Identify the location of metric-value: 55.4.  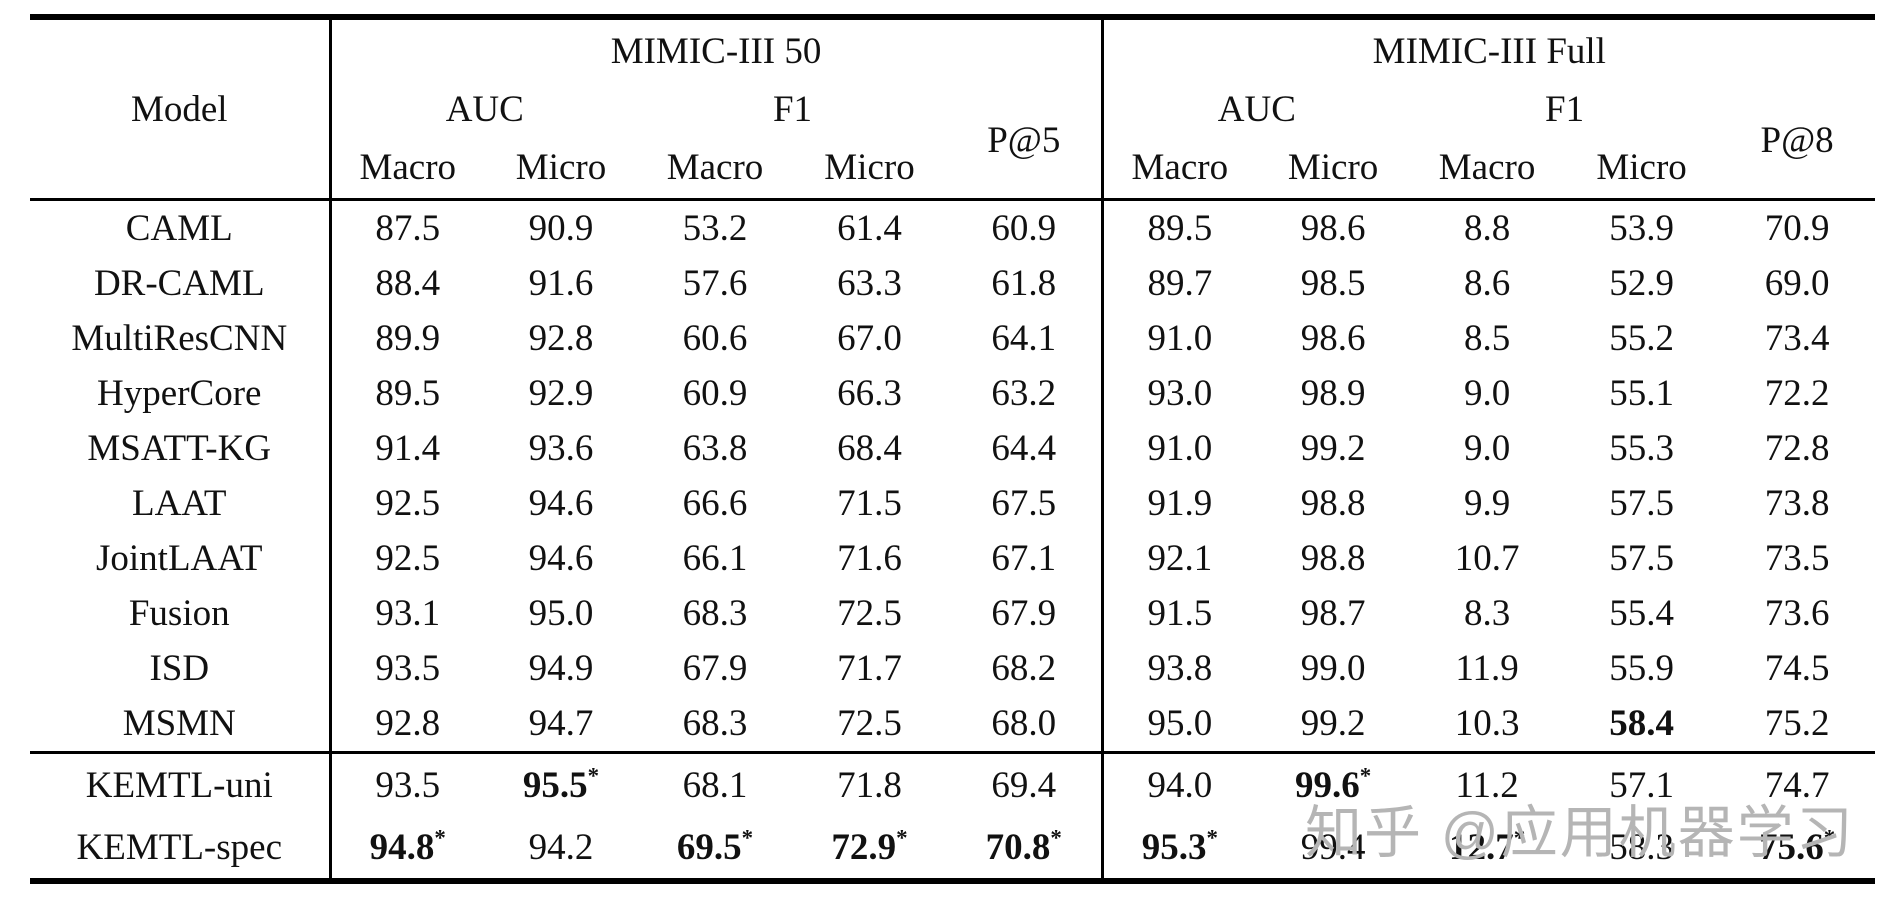
(1641, 613).